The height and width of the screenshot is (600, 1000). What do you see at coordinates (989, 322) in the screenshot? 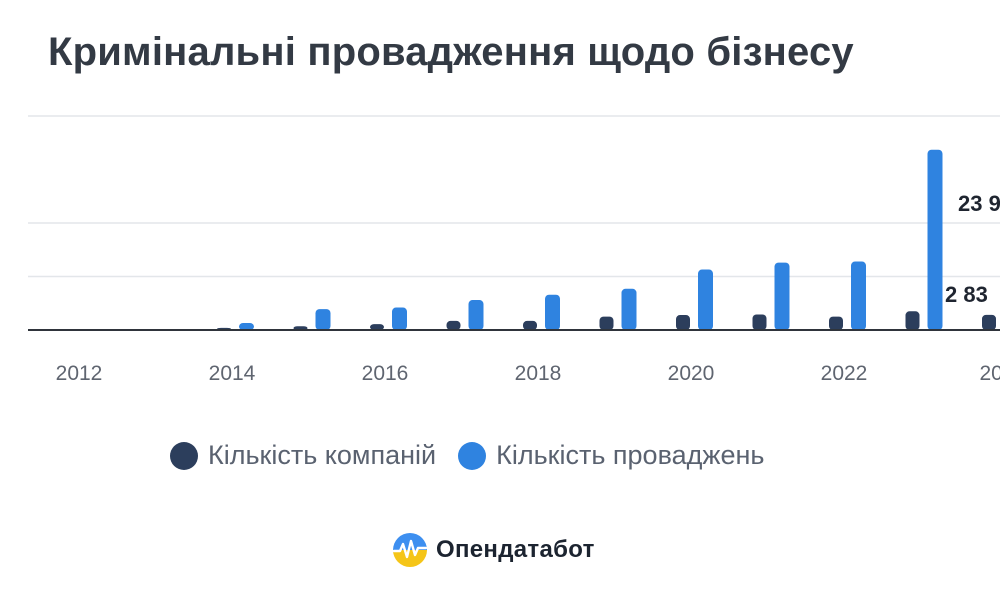
I see `bar-companies-2024` at bounding box center [989, 322].